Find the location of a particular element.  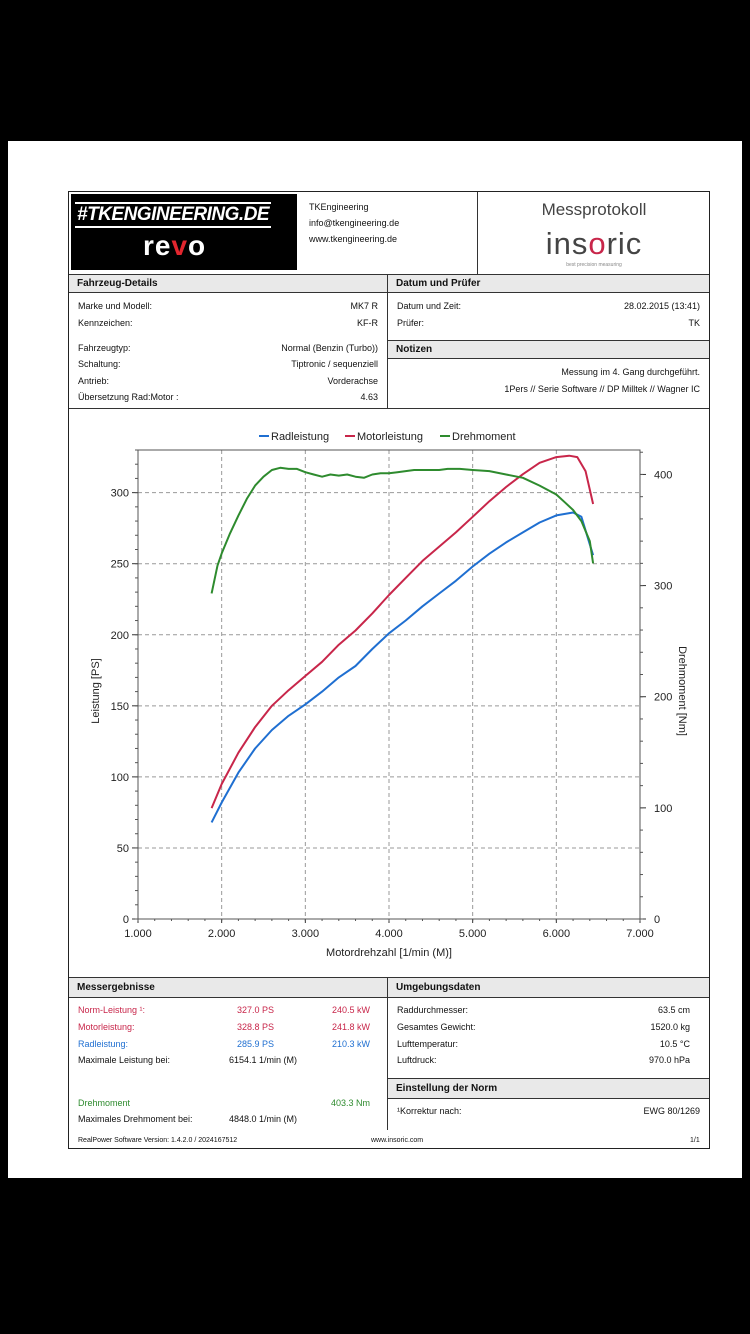

norm-power-kw: 240.5 kW is located at coordinates (350, 1010).